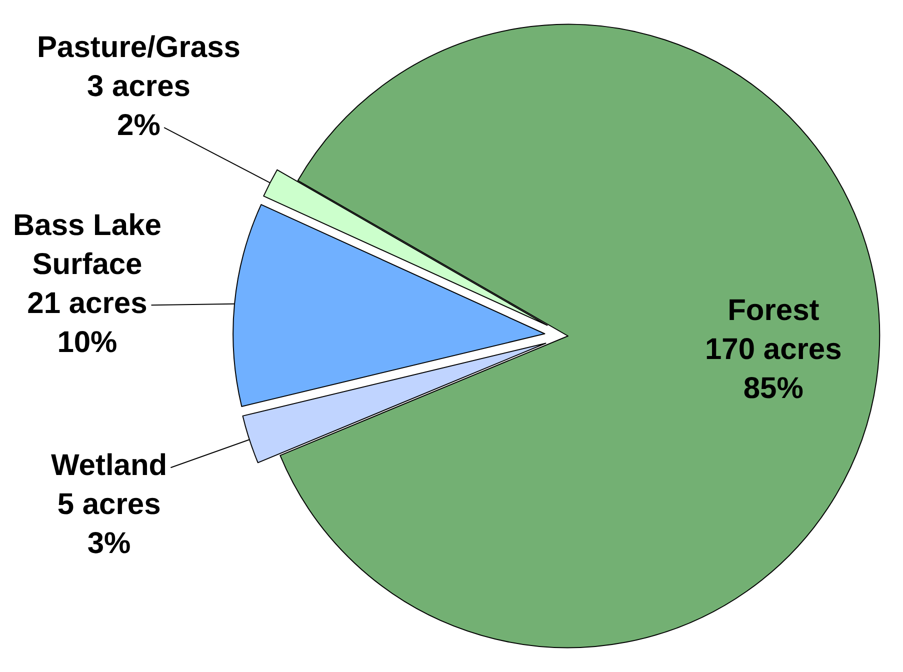 Image resolution: width=903 pixels, height=672 pixels. Describe the element at coordinates (109, 465) in the screenshot. I see `slice-label: Wetland` at that location.